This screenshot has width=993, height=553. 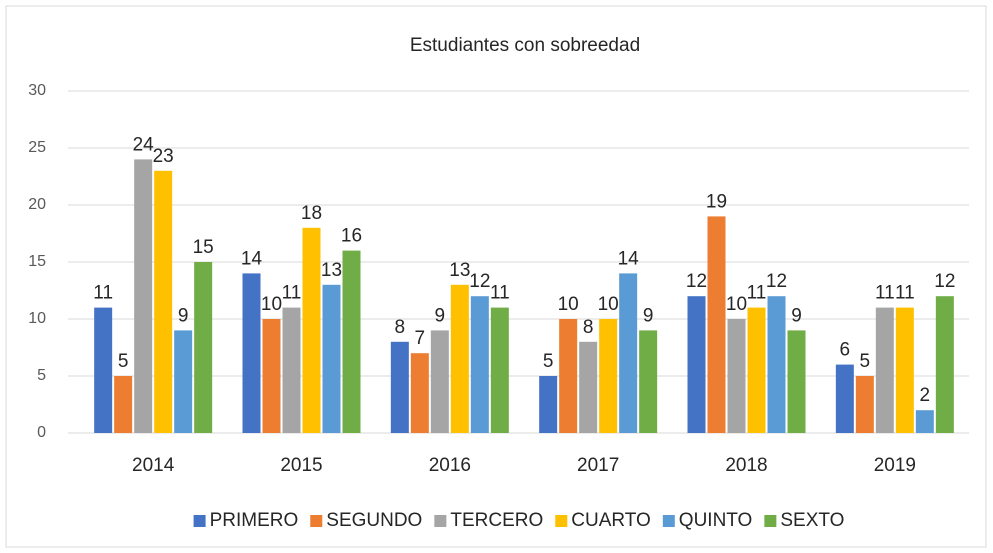 What do you see at coordinates (716, 201) in the screenshot?
I see `data-label: 19` at bounding box center [716, 201].